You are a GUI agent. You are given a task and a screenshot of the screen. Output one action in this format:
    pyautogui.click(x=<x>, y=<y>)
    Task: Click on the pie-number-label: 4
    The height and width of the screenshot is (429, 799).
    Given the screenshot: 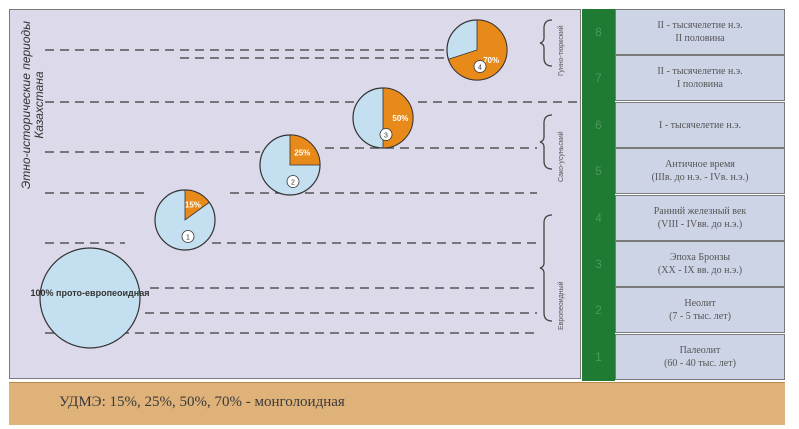 What is the action you would take?
    pyautogui.click(x=480, y=68)
    